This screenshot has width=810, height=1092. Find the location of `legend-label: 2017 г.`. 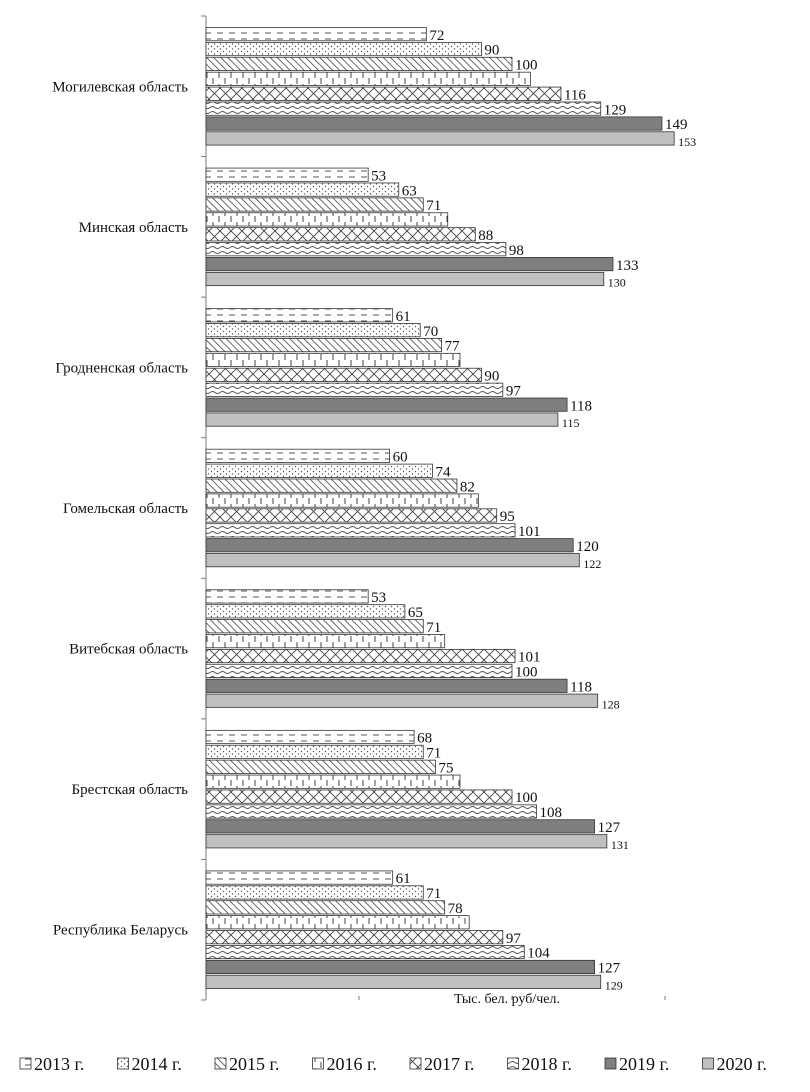

legend-label: 2017 г. is located at coordinates (449, 1064).